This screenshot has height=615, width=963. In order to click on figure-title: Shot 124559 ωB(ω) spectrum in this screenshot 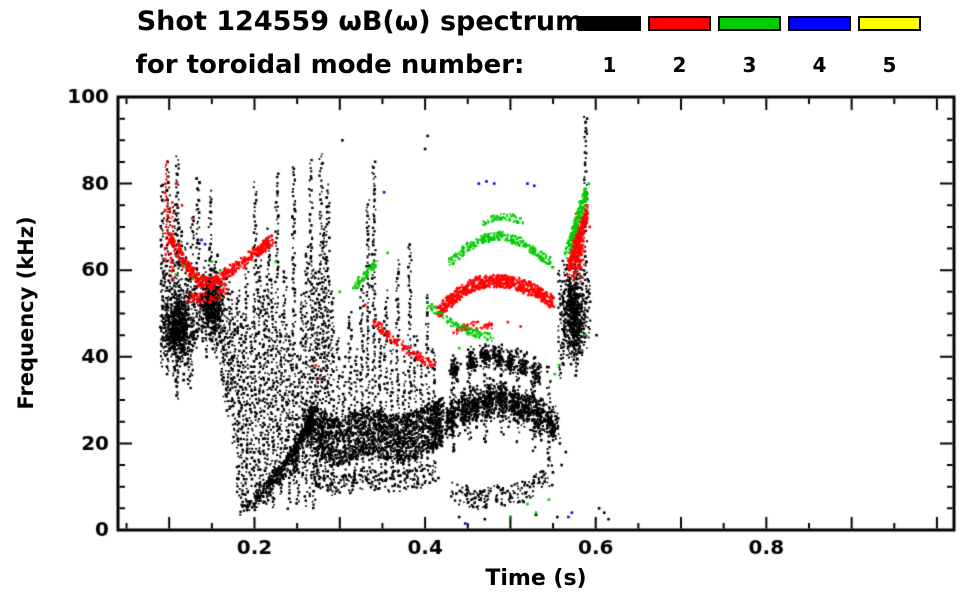, I will do `click(360, 21)`.